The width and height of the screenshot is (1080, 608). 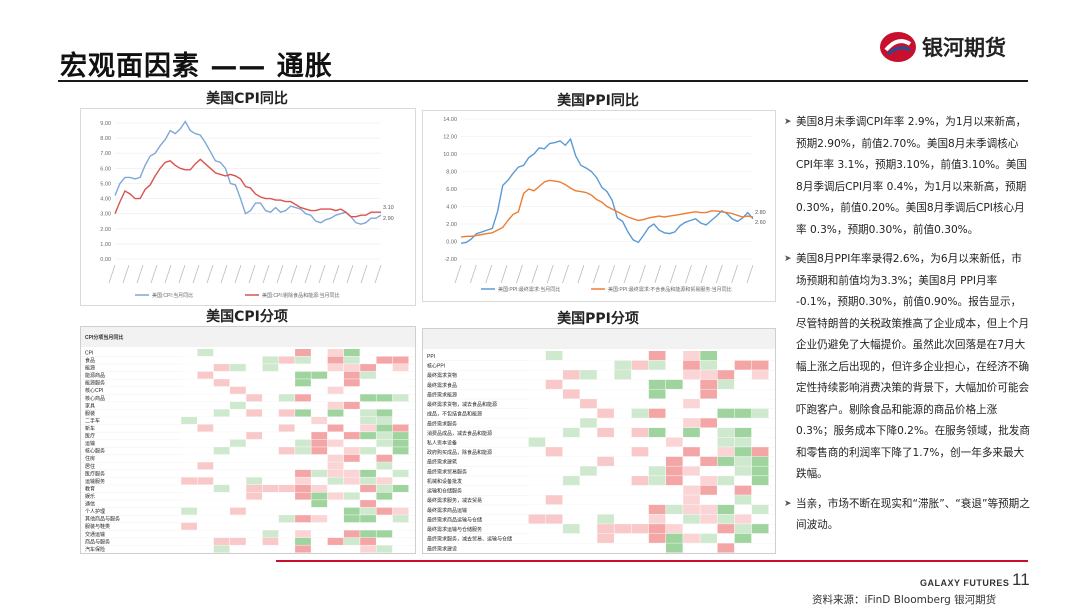 What do you see at coordinates (97, 526) in the screenshot?
I see `table-row-label: 服装与鞋类` at bounding box center [97, 526].